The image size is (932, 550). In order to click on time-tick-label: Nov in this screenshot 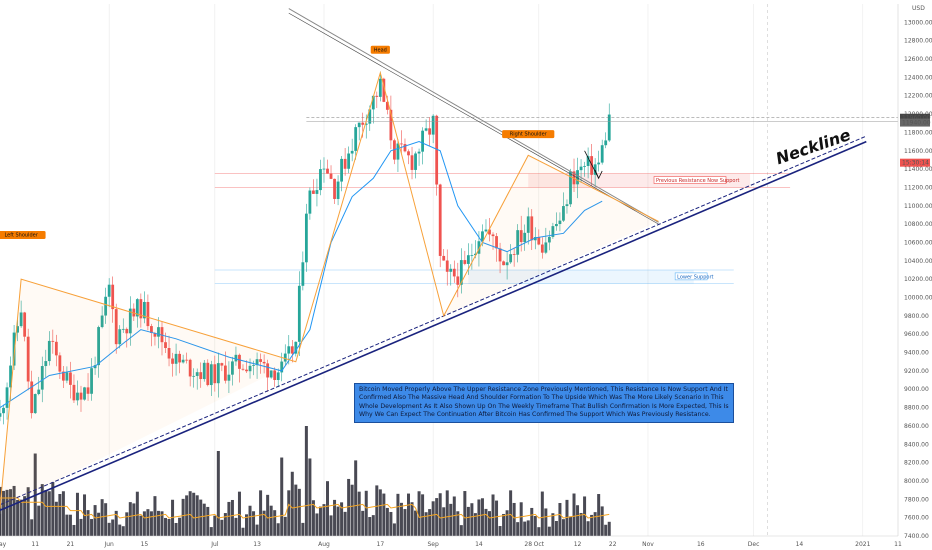, I will do `click(648, 544)`.